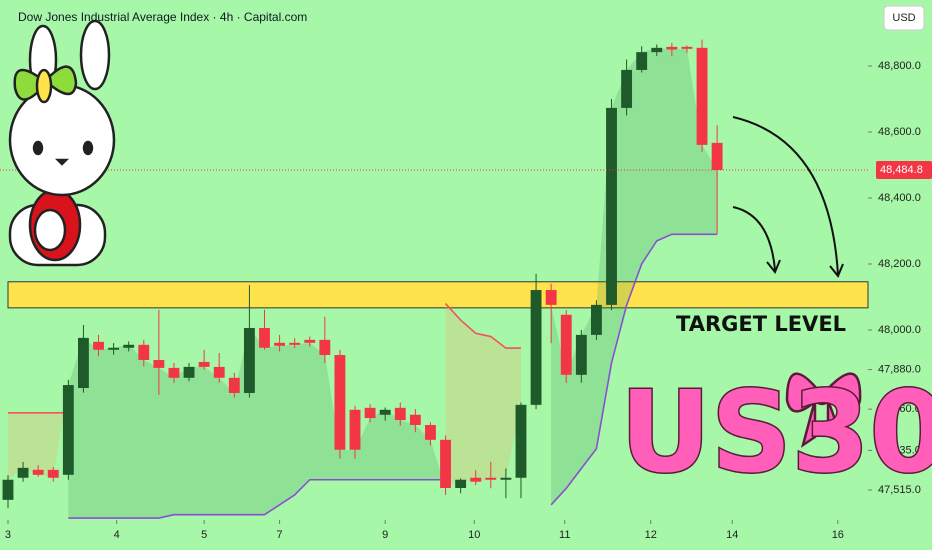 This screenshot has width=932, height=550. What do you see at coordinates (474, 535) in the screenshot?
I see `x-tick-label: 10` at bounding box center [474, 535].